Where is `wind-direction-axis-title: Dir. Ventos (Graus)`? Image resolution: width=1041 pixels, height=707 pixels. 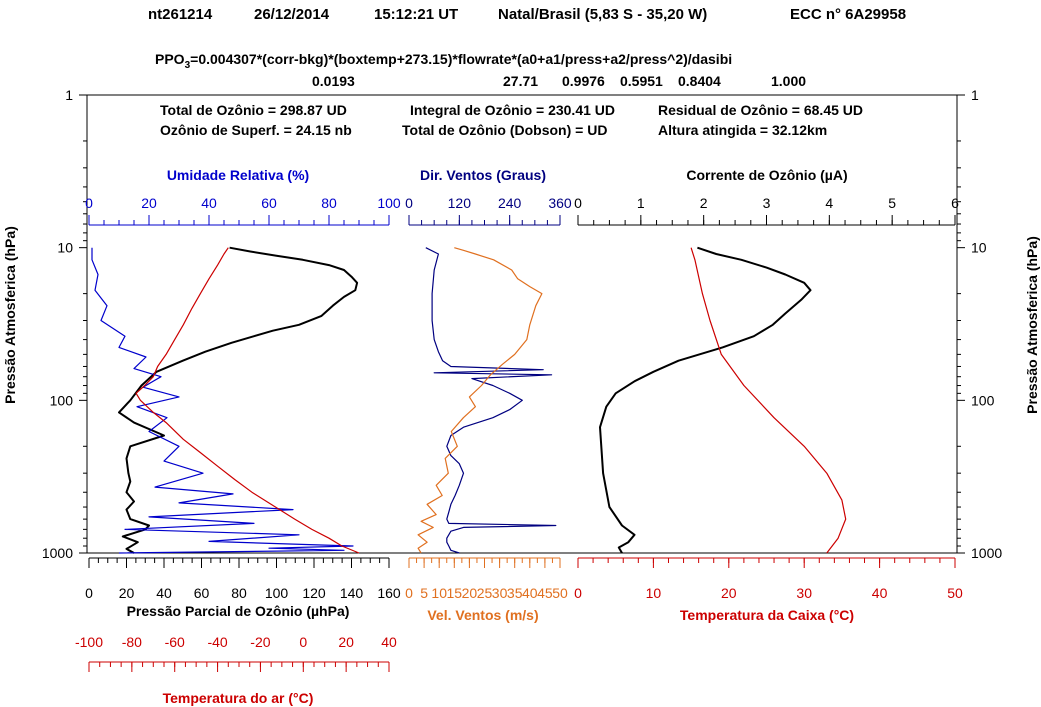 wind-direction-axis-title: Dir. Ventos (Graus) is located at coordinates (483, 175).